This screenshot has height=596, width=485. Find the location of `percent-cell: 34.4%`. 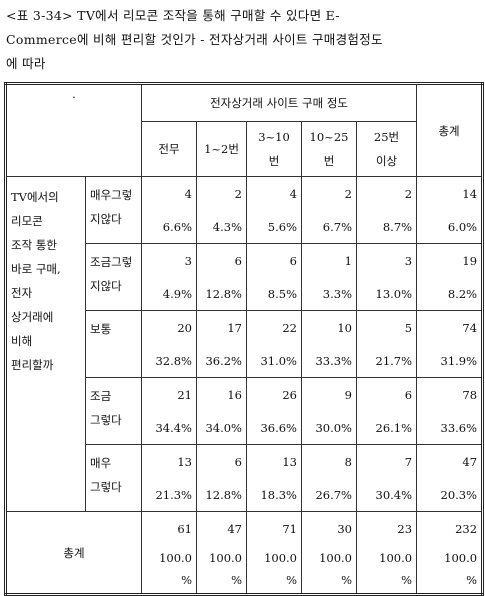

percent-cell: 34.4% is located at coordinates (169, 428).